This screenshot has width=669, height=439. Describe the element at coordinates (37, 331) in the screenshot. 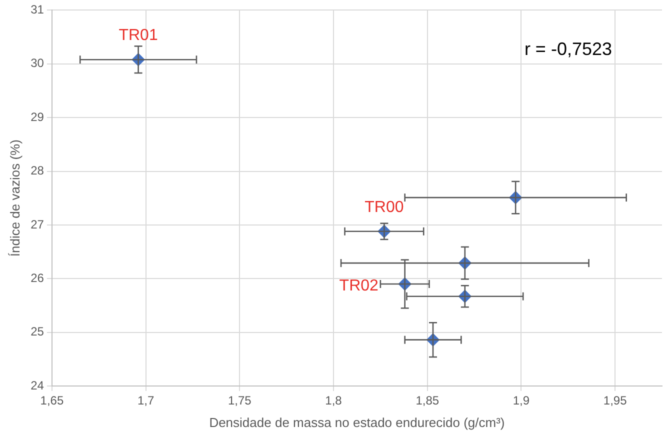

I see `y-tick-label: 25` at that location.